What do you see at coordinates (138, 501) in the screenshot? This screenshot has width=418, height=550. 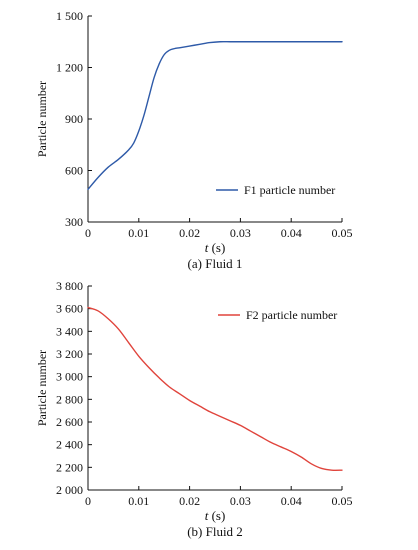 I see `b-x-tick-label: 0.01` at bounding box center [138, 501].